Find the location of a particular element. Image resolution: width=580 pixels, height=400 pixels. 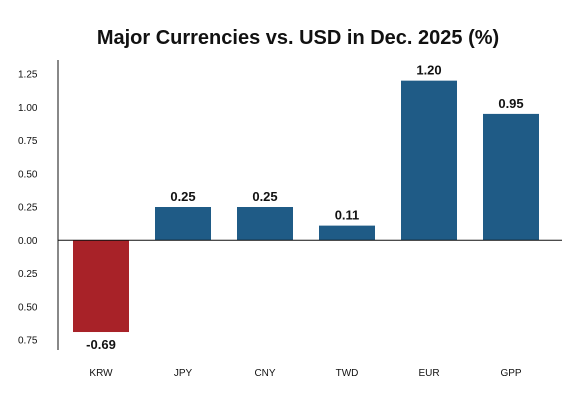

x-category-label: EUR is located at coordinates (428, 373).